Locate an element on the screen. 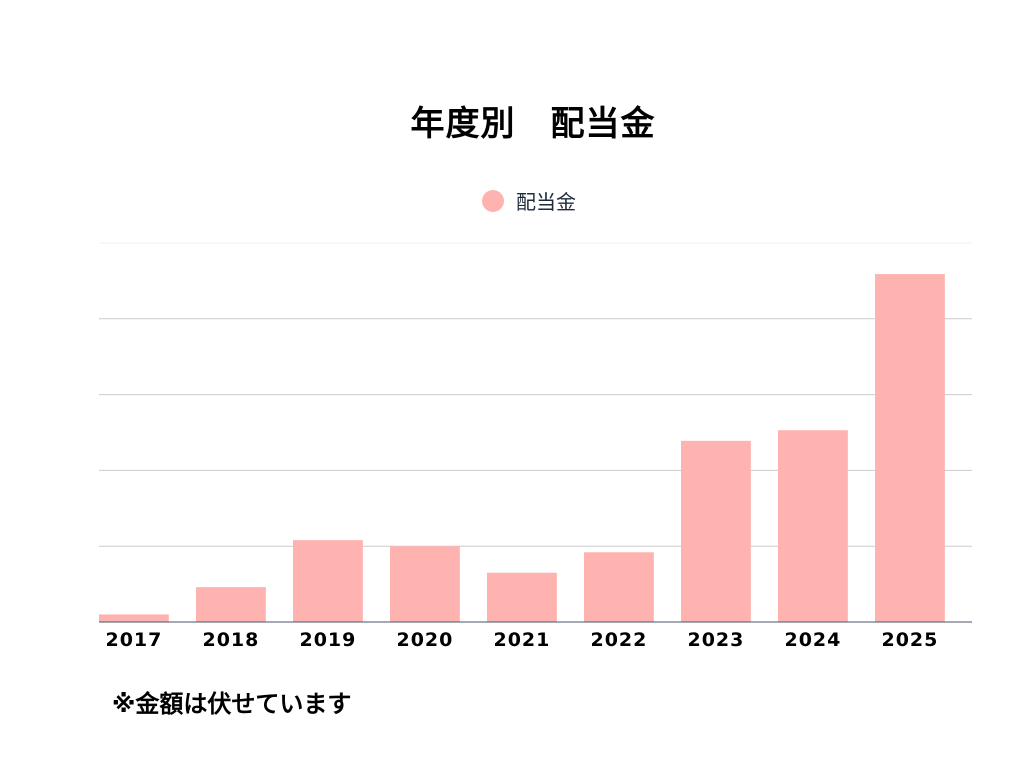 This screenshot has width=1024, height=768. amount-hidden-note: ※金額は伏せています is located at coordinates (232, 704).